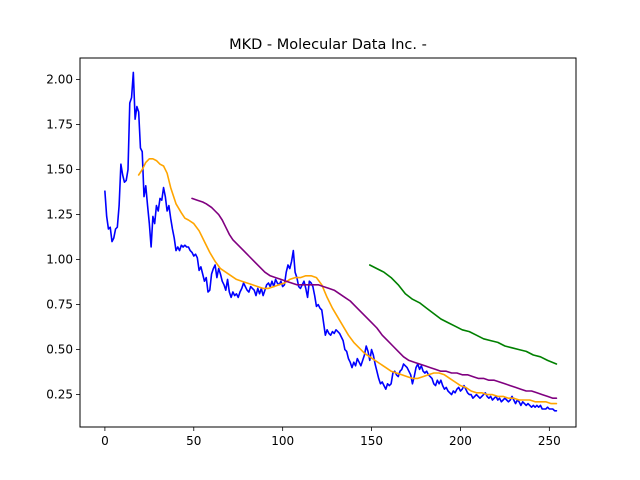 Image resolution: width=640 pixels, height=480 pixels. Describe the element at coordinates (59, 305) in the screenshot. I see `y-tick-label: 0.75` at that location.